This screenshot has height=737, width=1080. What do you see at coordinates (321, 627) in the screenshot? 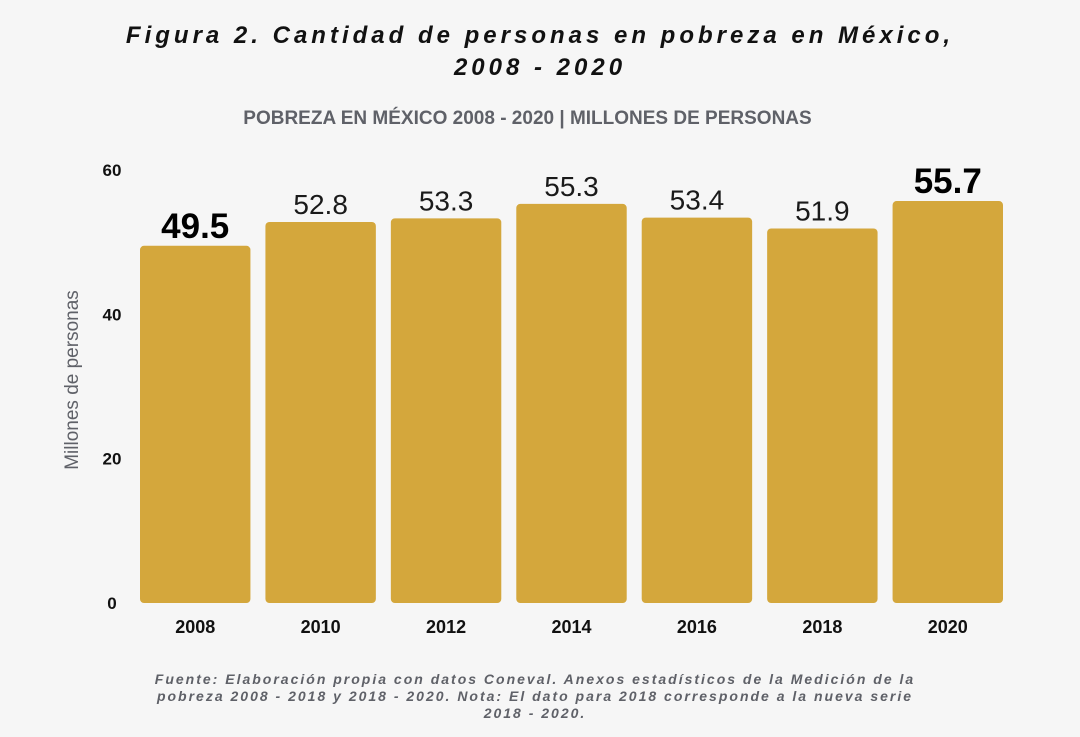
I see `x-tick-label-2010: 2010` at bounding box center [321, 627].